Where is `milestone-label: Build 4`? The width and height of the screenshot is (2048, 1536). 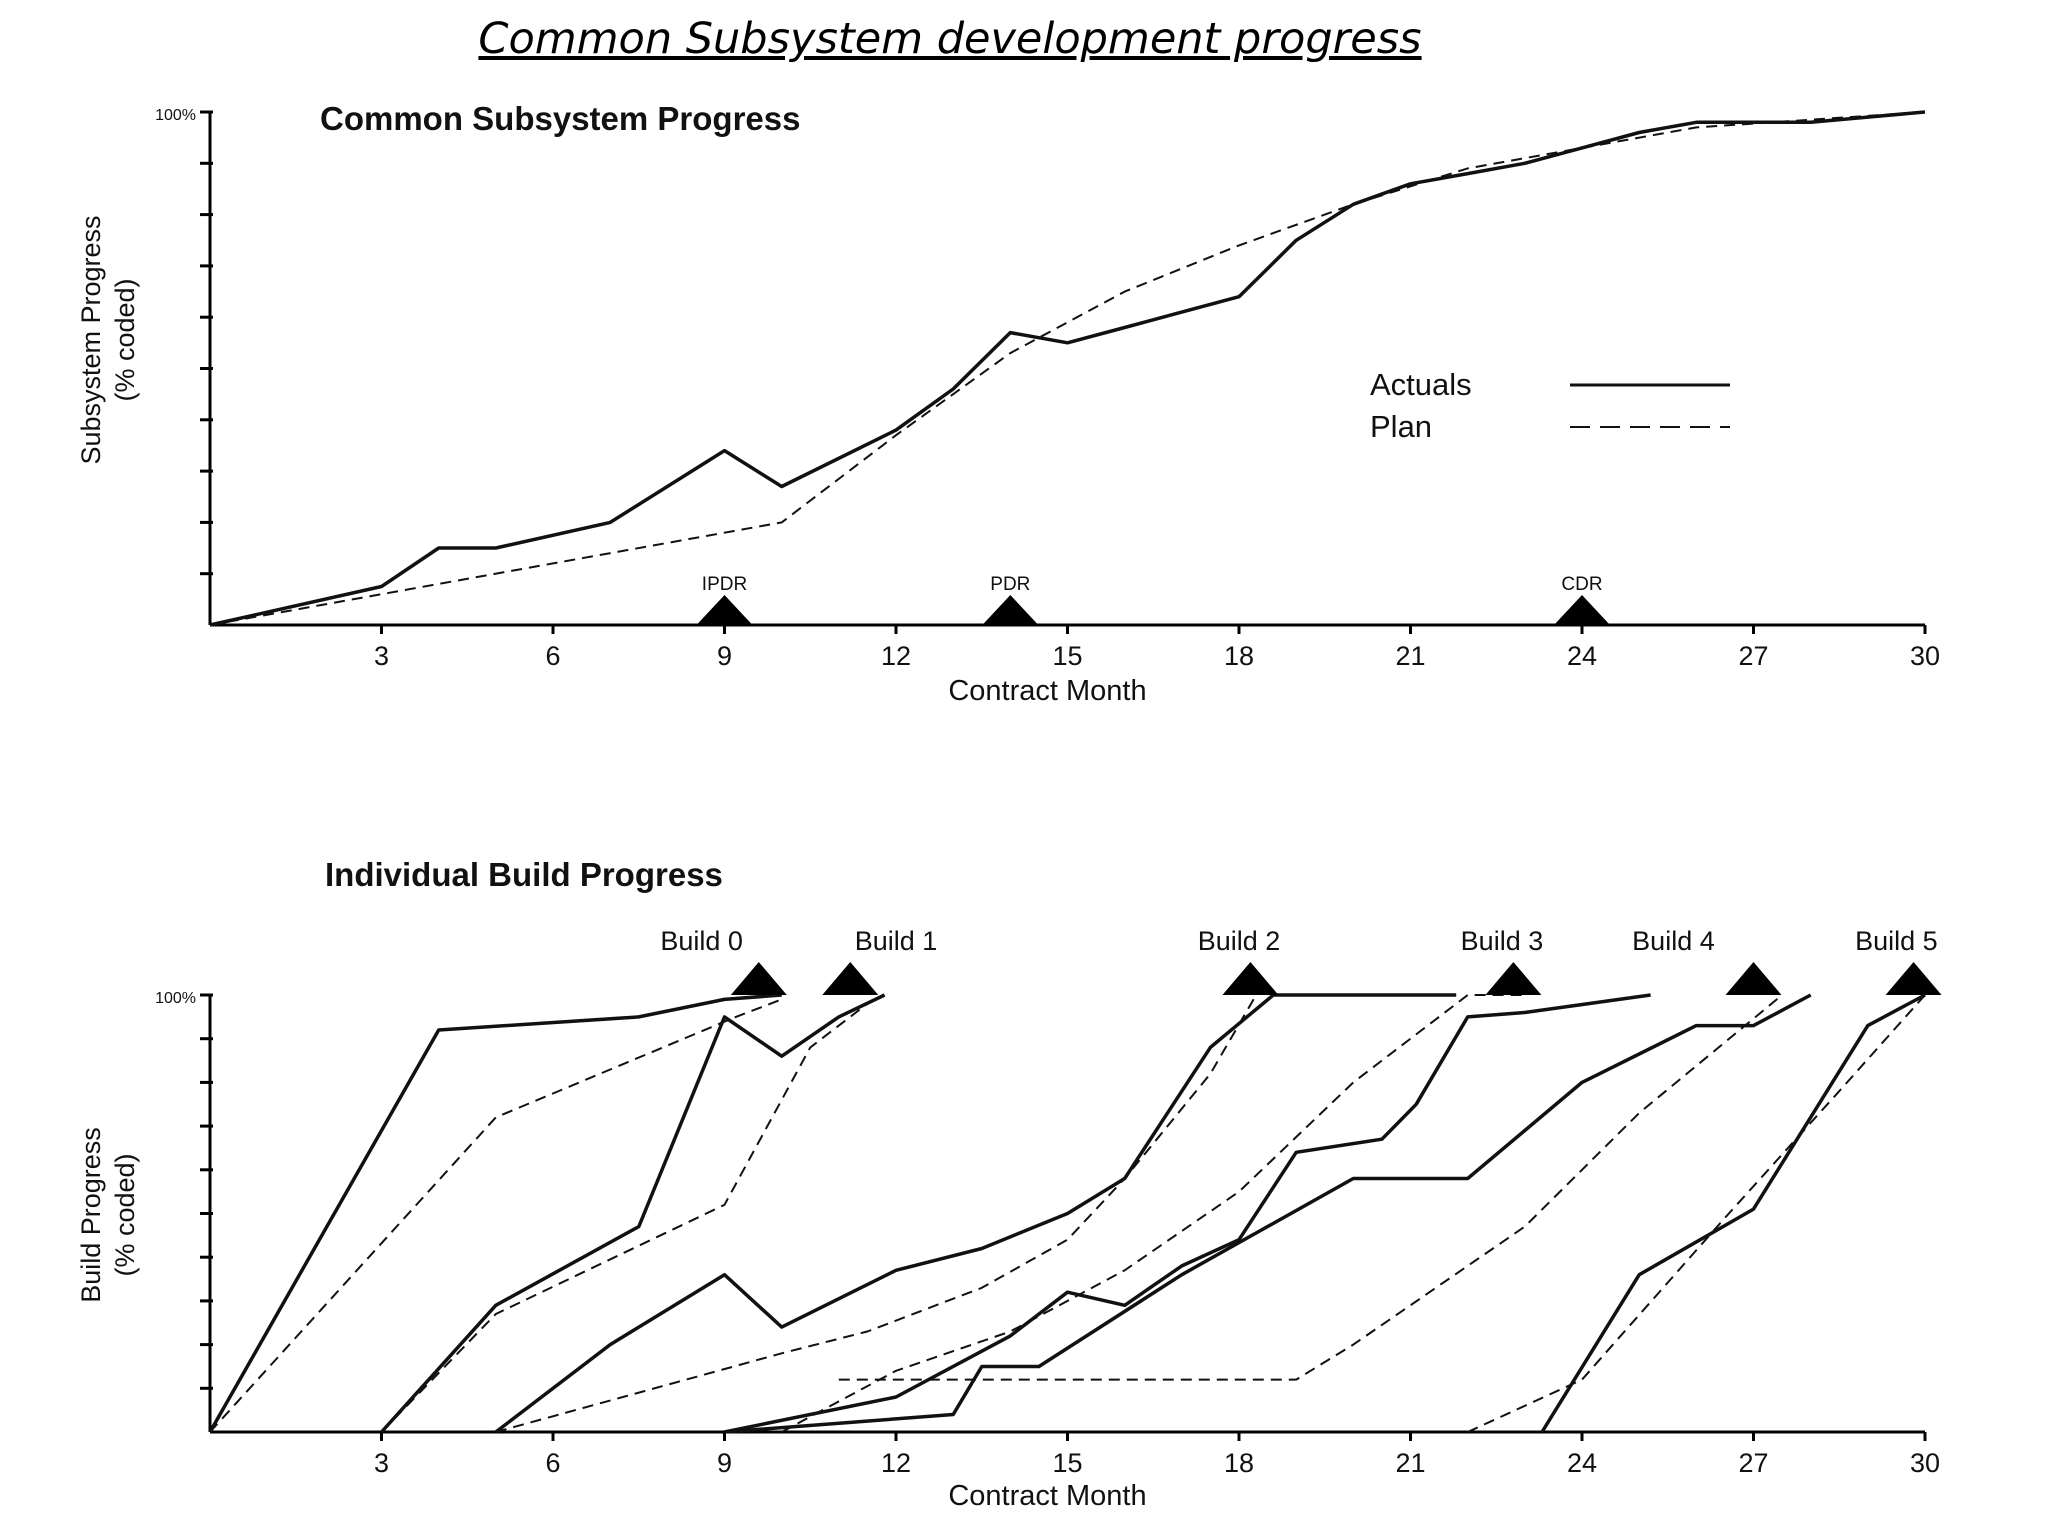 milestone-label: Build 4 is located at coordinates (1673, 941).